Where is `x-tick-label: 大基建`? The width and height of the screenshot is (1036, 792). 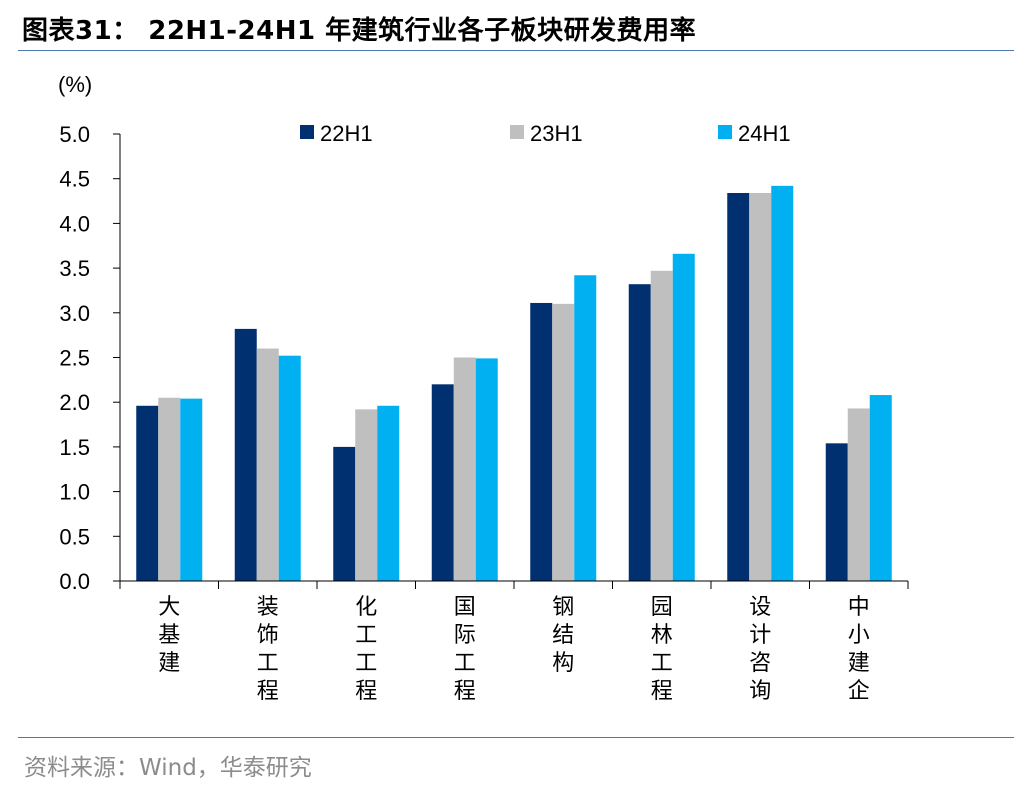
x-tick-label: 大基建 is located at coordinates (169, 635).